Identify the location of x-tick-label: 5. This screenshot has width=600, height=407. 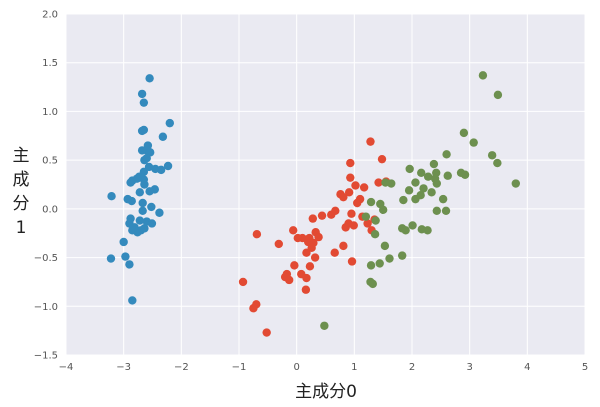
(585, 367).